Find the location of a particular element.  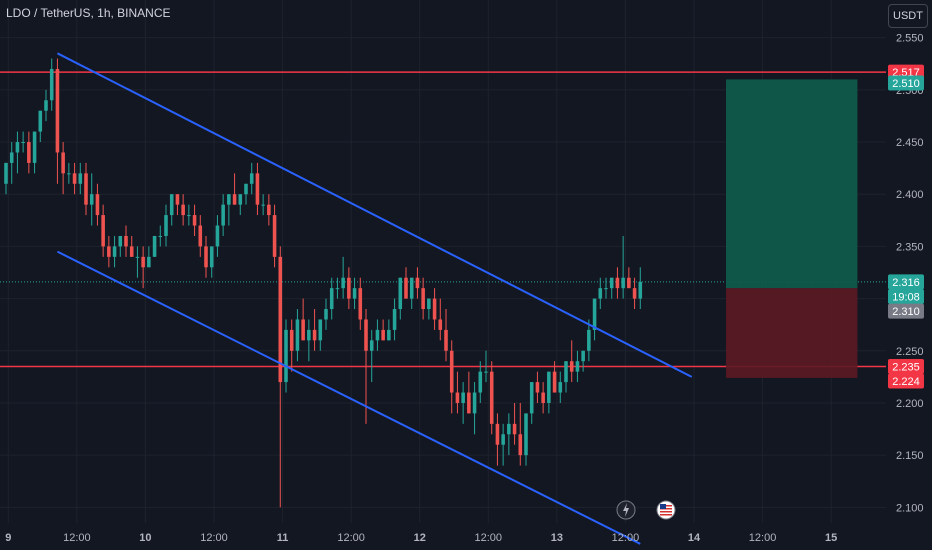

x-tick-label: 12 is located at coordinates (420, 538).